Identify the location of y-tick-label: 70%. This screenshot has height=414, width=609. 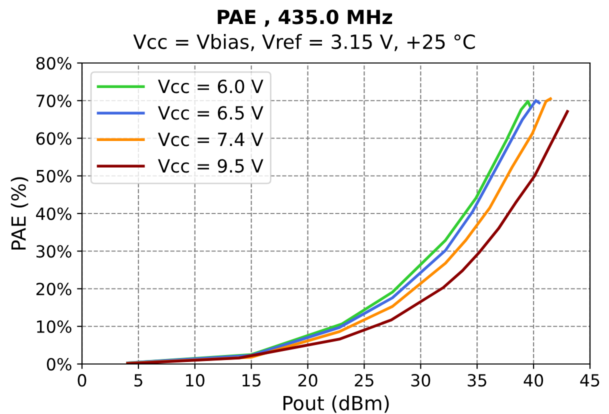
(54, 101).